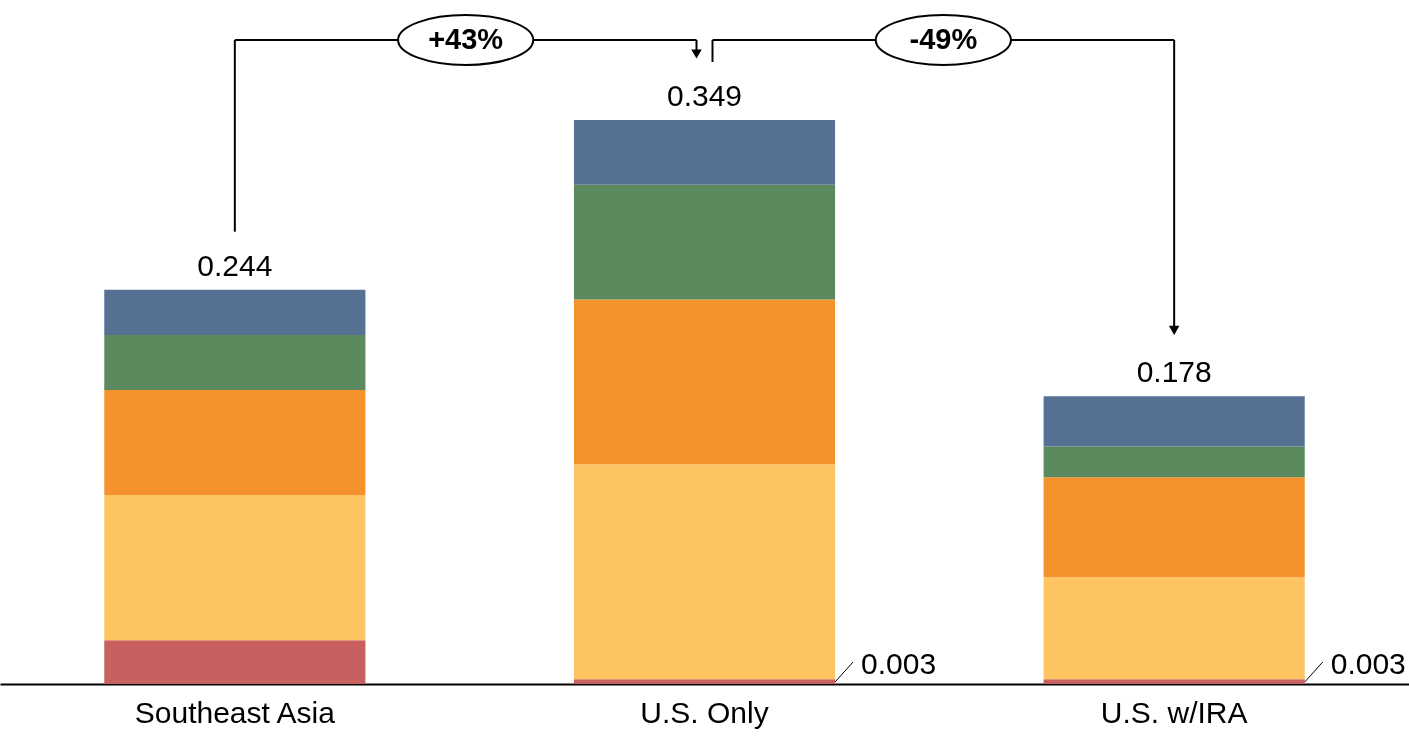  What do you see at coordinates (1174, 712) in the screenshot?
I see `x-tick-label: U.S. w/IRA` at bounding box center [1174, 712].